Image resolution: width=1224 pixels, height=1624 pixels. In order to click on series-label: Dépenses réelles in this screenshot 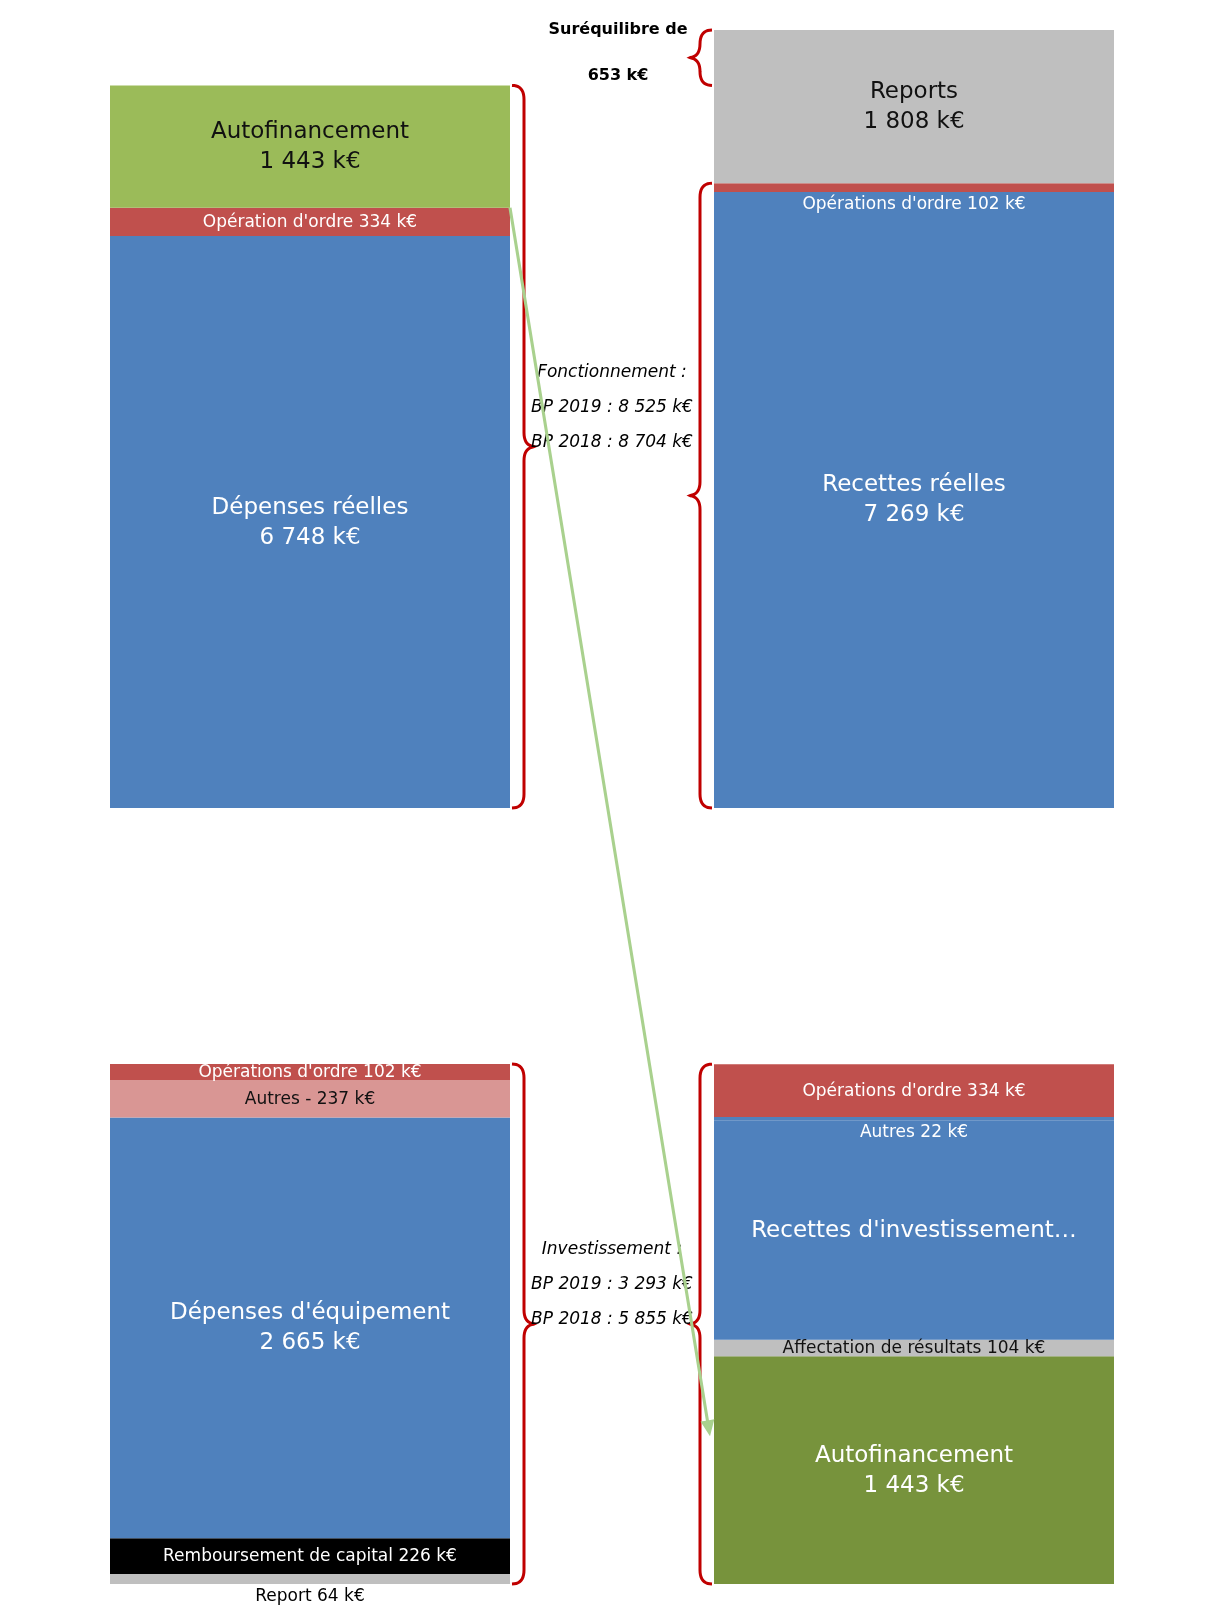, I will do `click(310, 505)`.